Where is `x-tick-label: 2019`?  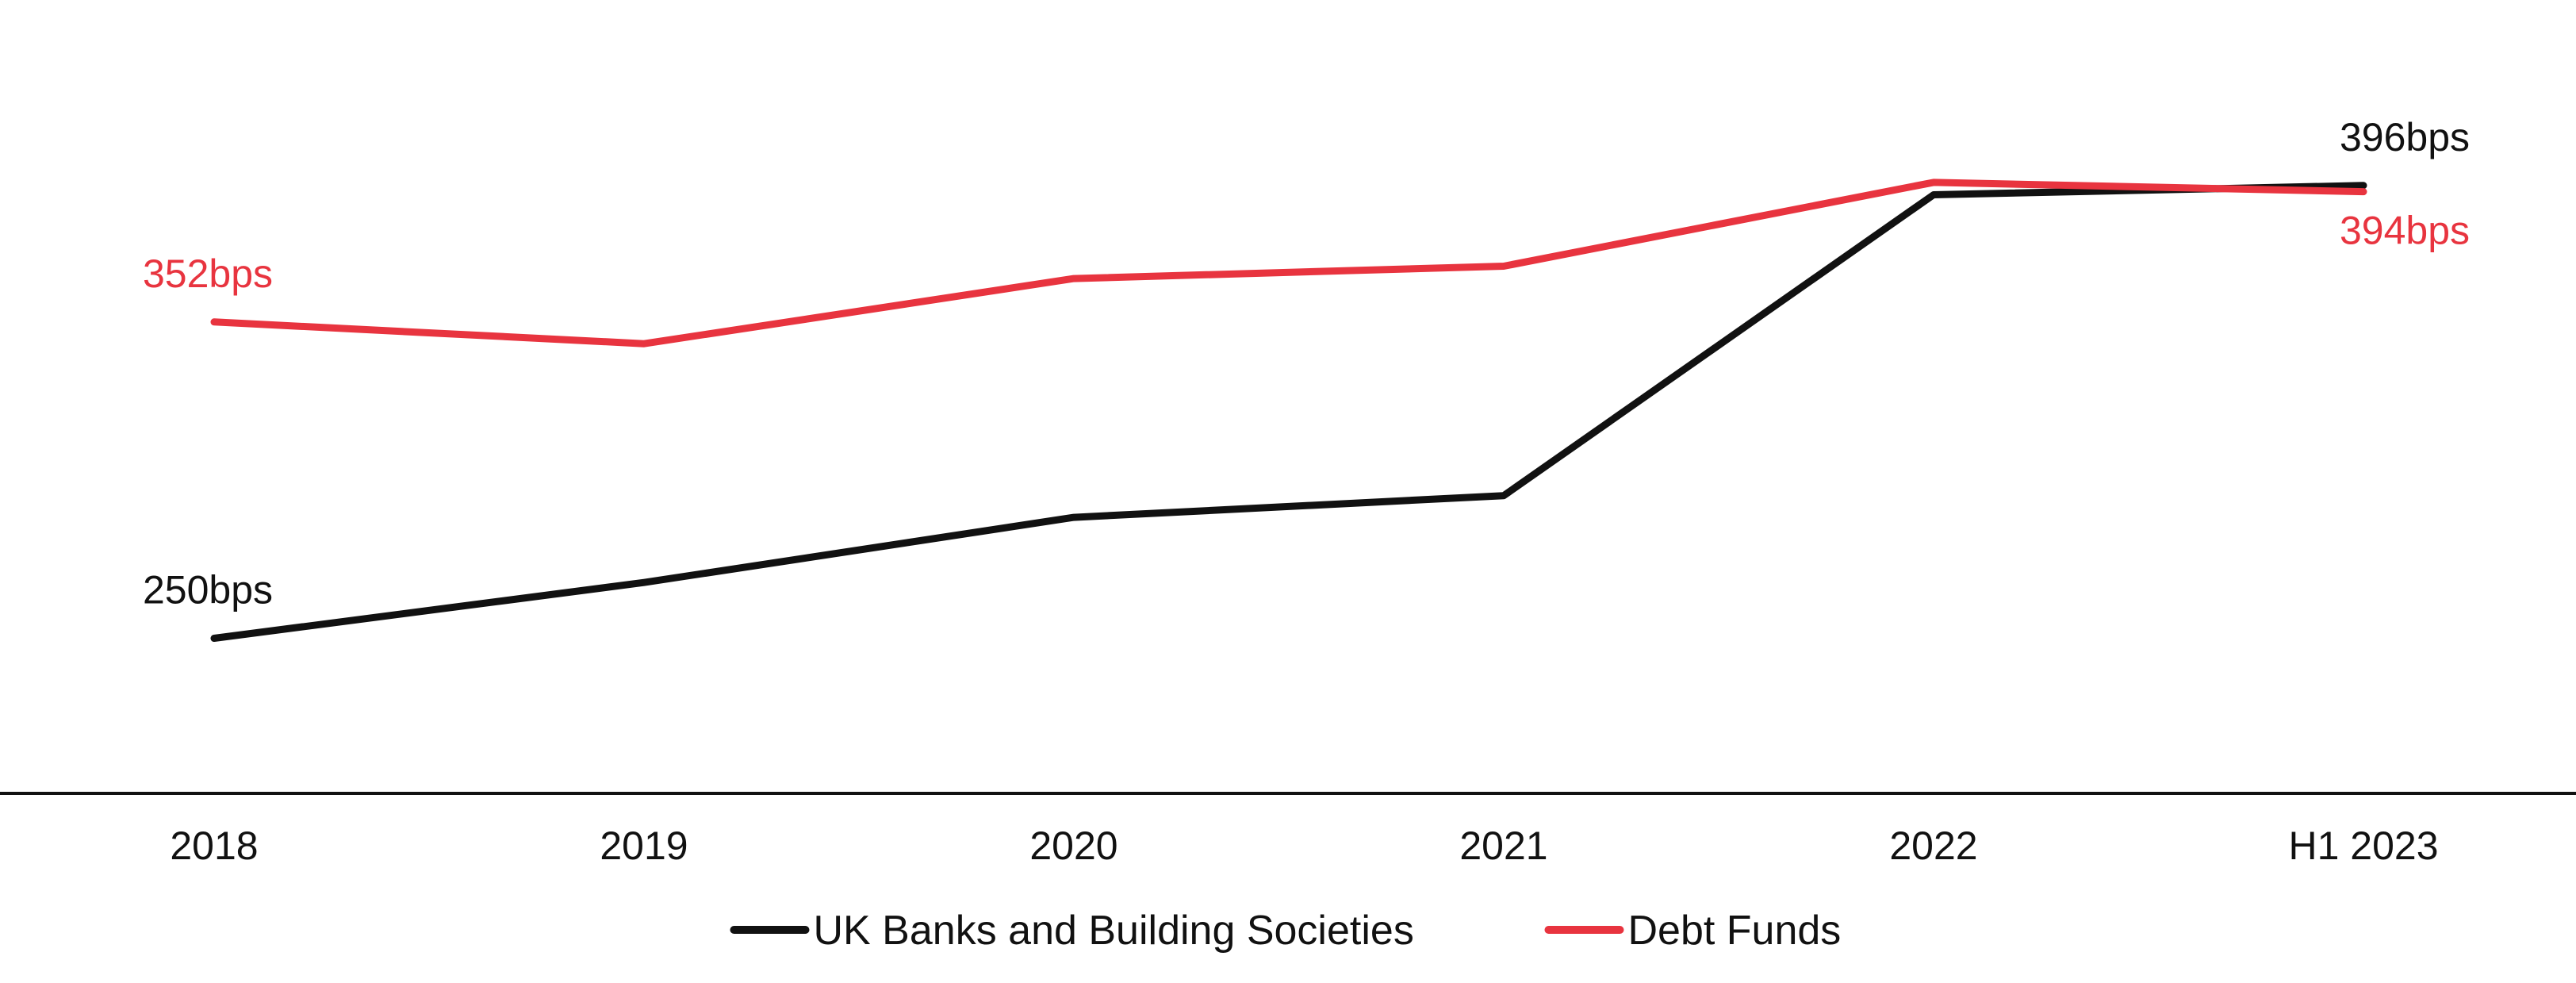 x-tick-label: 2019 is located at coordinates (644, 846).